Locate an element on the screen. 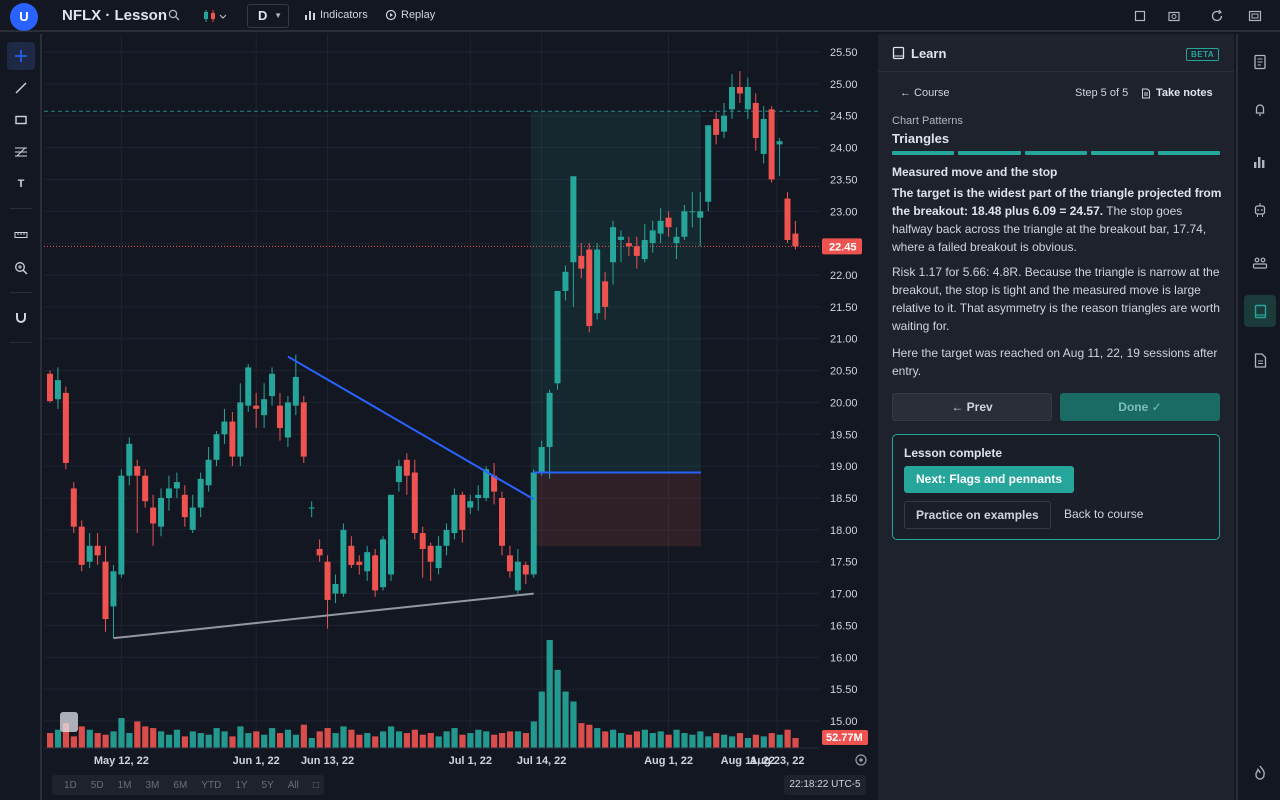  range-6m: 6M is located at coordinates (180, 785).